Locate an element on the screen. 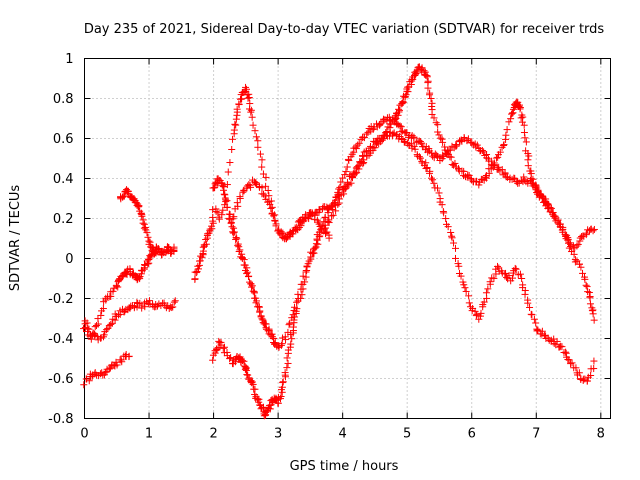  y-tick-label: 1 is located at coordinates (69, 59).